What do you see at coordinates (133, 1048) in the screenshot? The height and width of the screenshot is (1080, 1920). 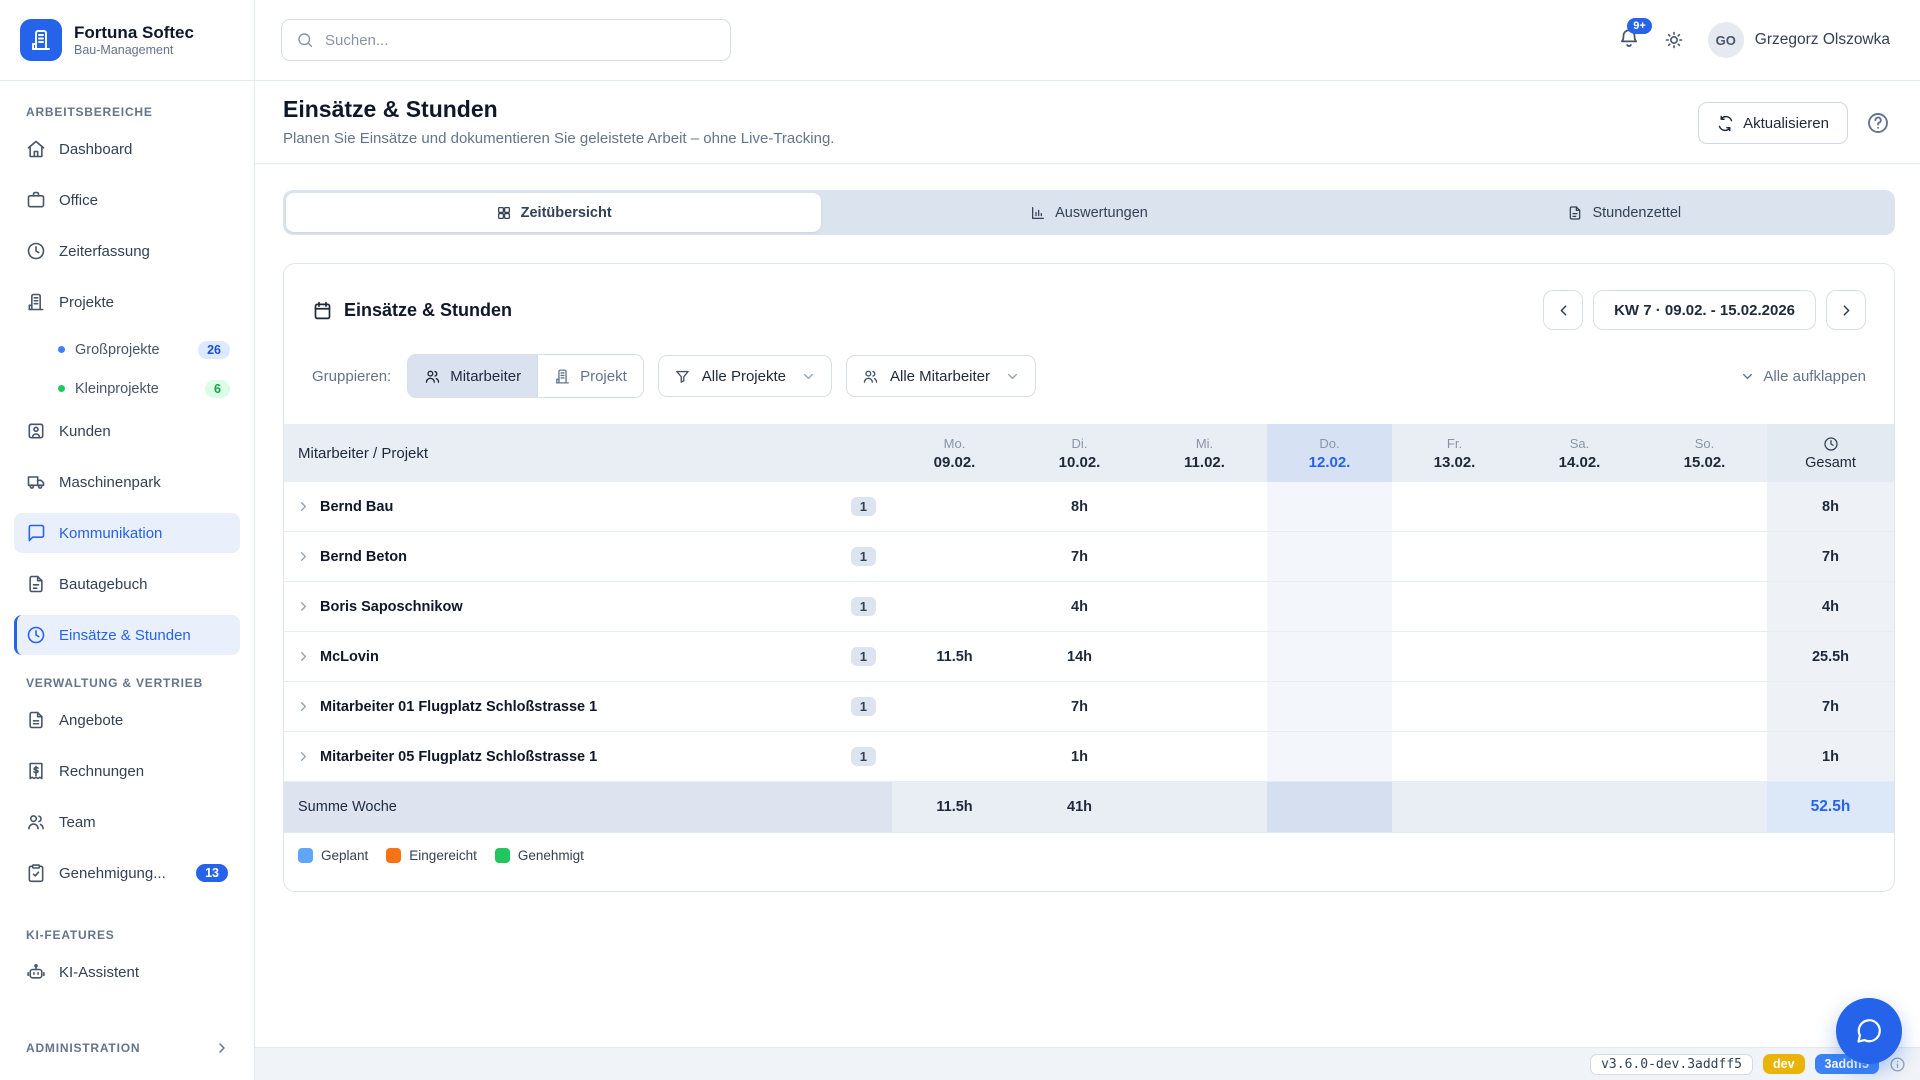 I see `sidebar-section-administration: ADMINISTRATION` at bounding box center [133, 1048].